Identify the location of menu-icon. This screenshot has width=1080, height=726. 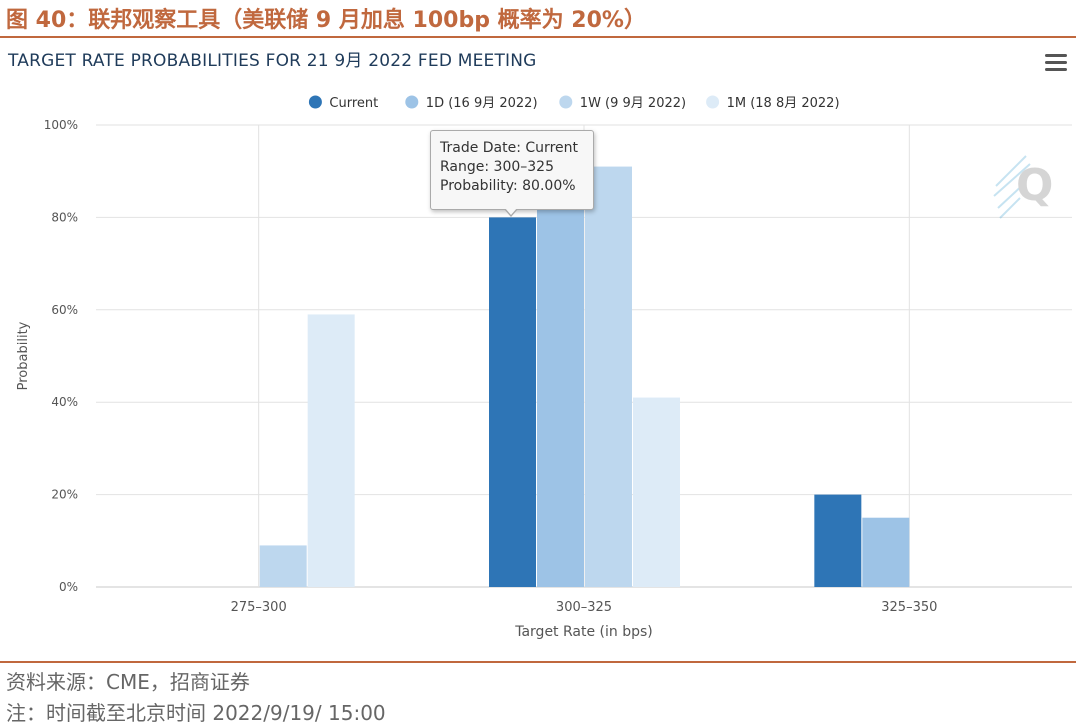
(1056, 64).